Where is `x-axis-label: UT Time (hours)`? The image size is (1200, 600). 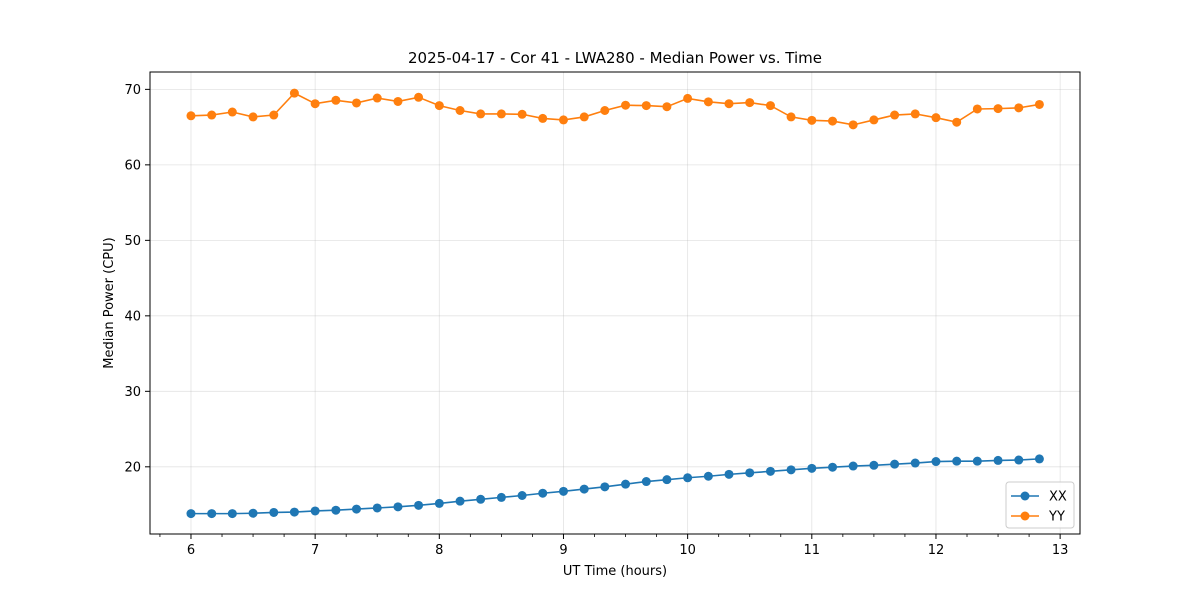
x-axis-label: UT Time (hours) is located at coordinates (615, 571).